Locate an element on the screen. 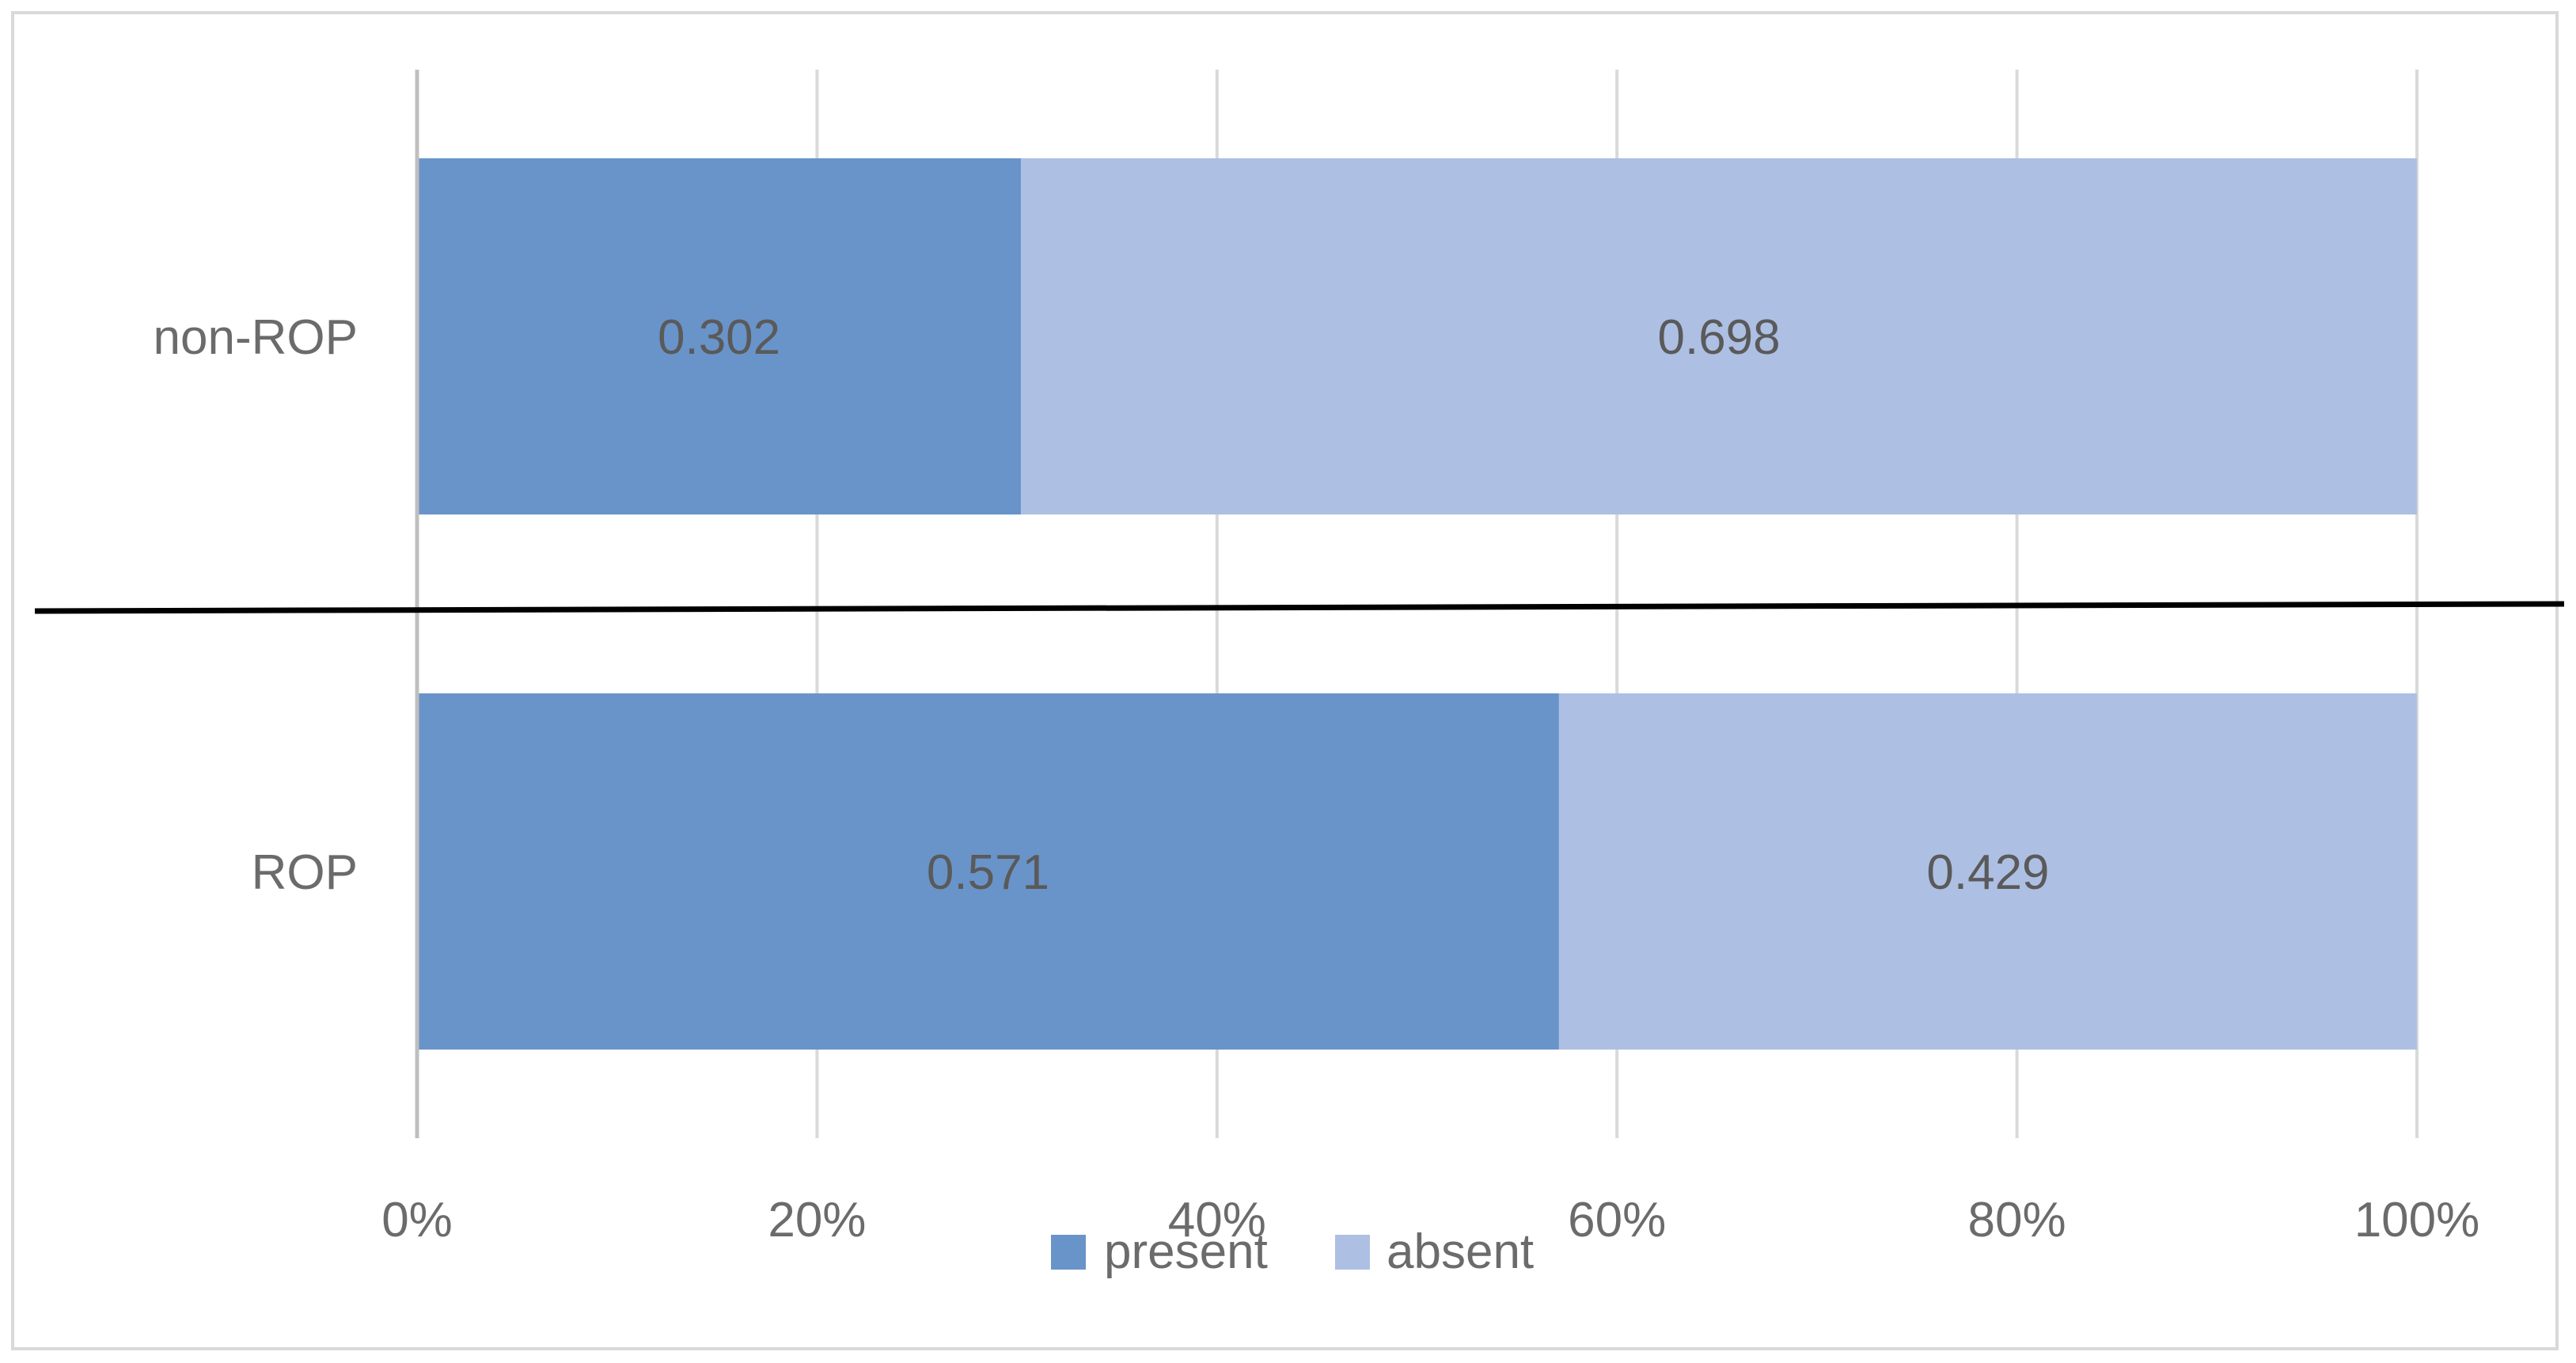 Image resolution: width=2576 pixels, height=1363 pixels. legend-swatch-absent is located at coordinates (1352, 1252).